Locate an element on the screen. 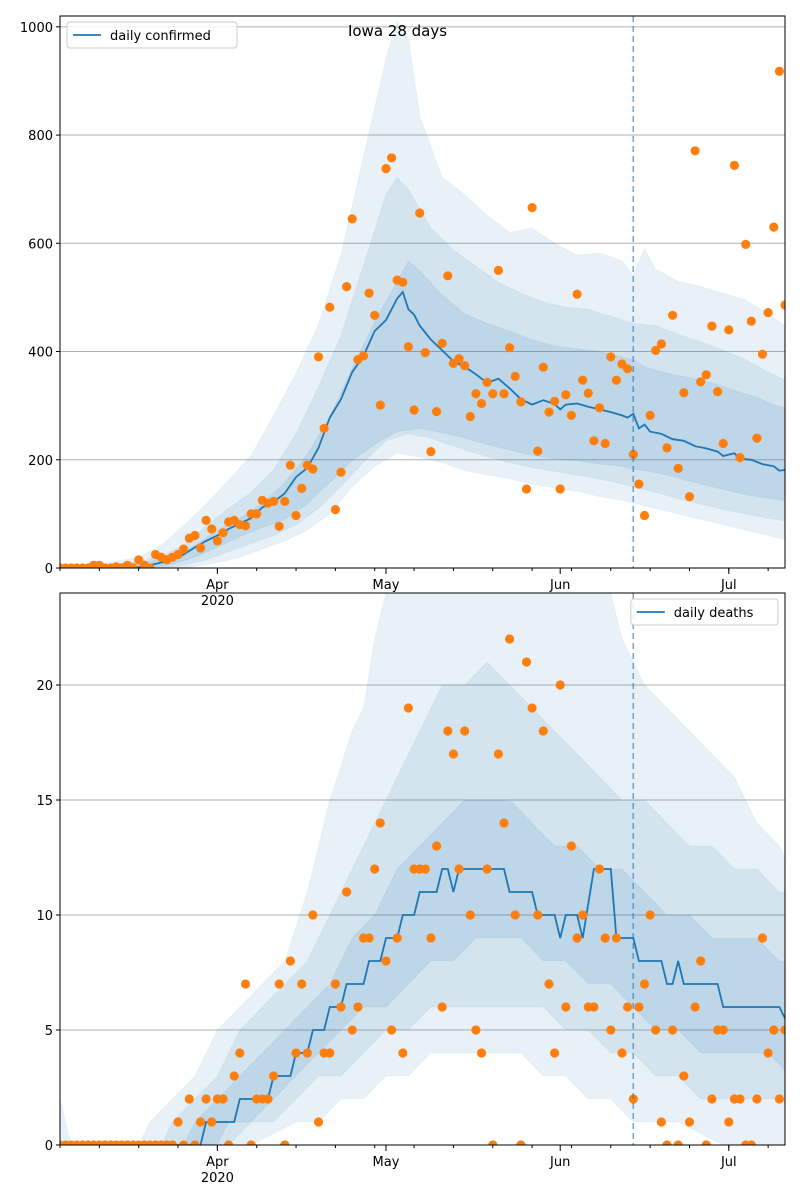 This screenshot has height=1200, width=800. y-tick-label: 0 is located at coordinates (49, 569).